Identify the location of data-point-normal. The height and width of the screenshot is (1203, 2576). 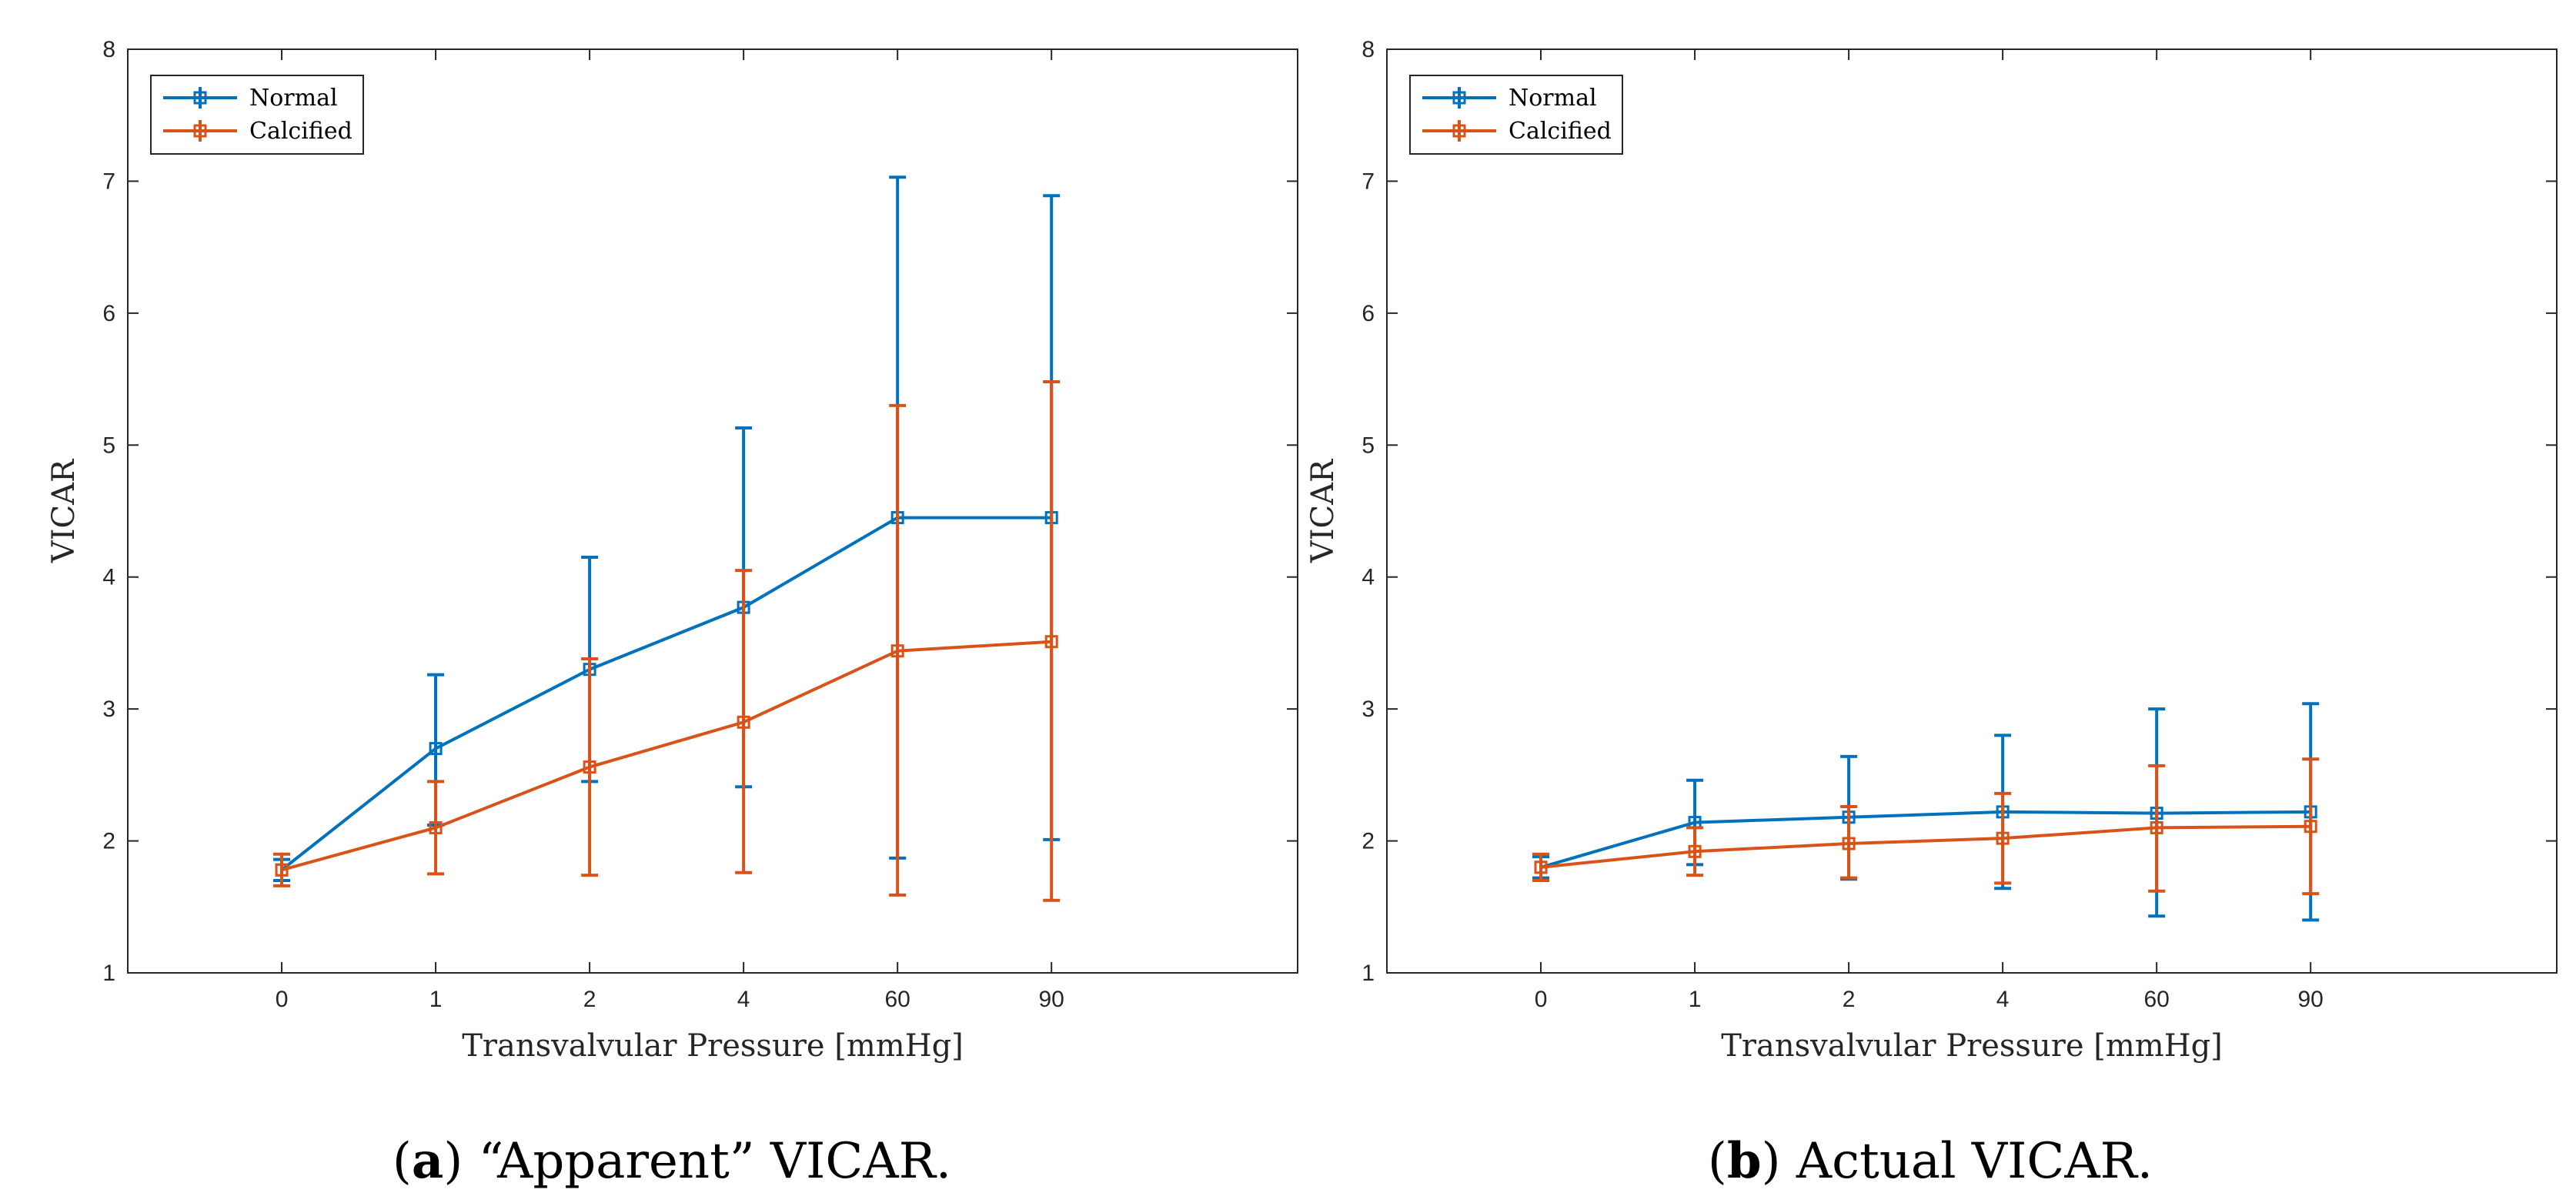
(436, 749).